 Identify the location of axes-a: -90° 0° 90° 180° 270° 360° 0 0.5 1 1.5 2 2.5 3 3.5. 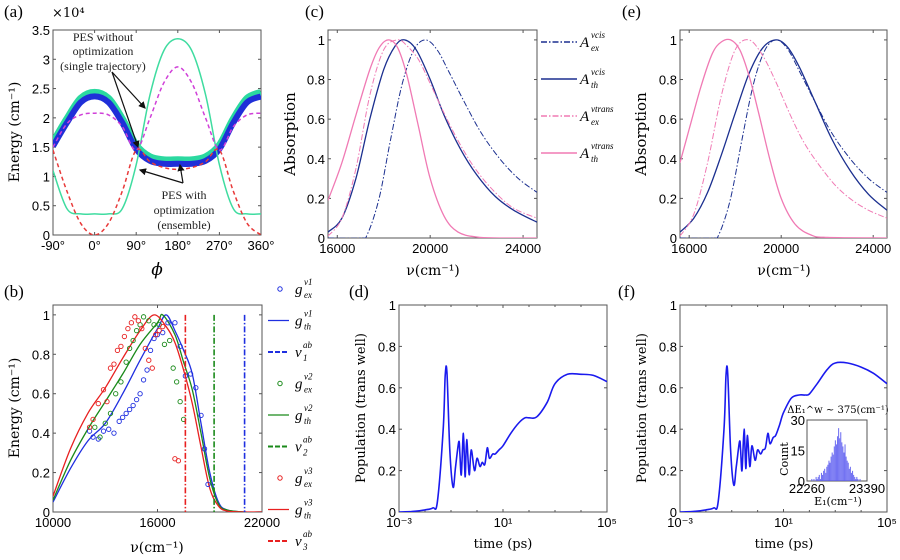
(153, 138).